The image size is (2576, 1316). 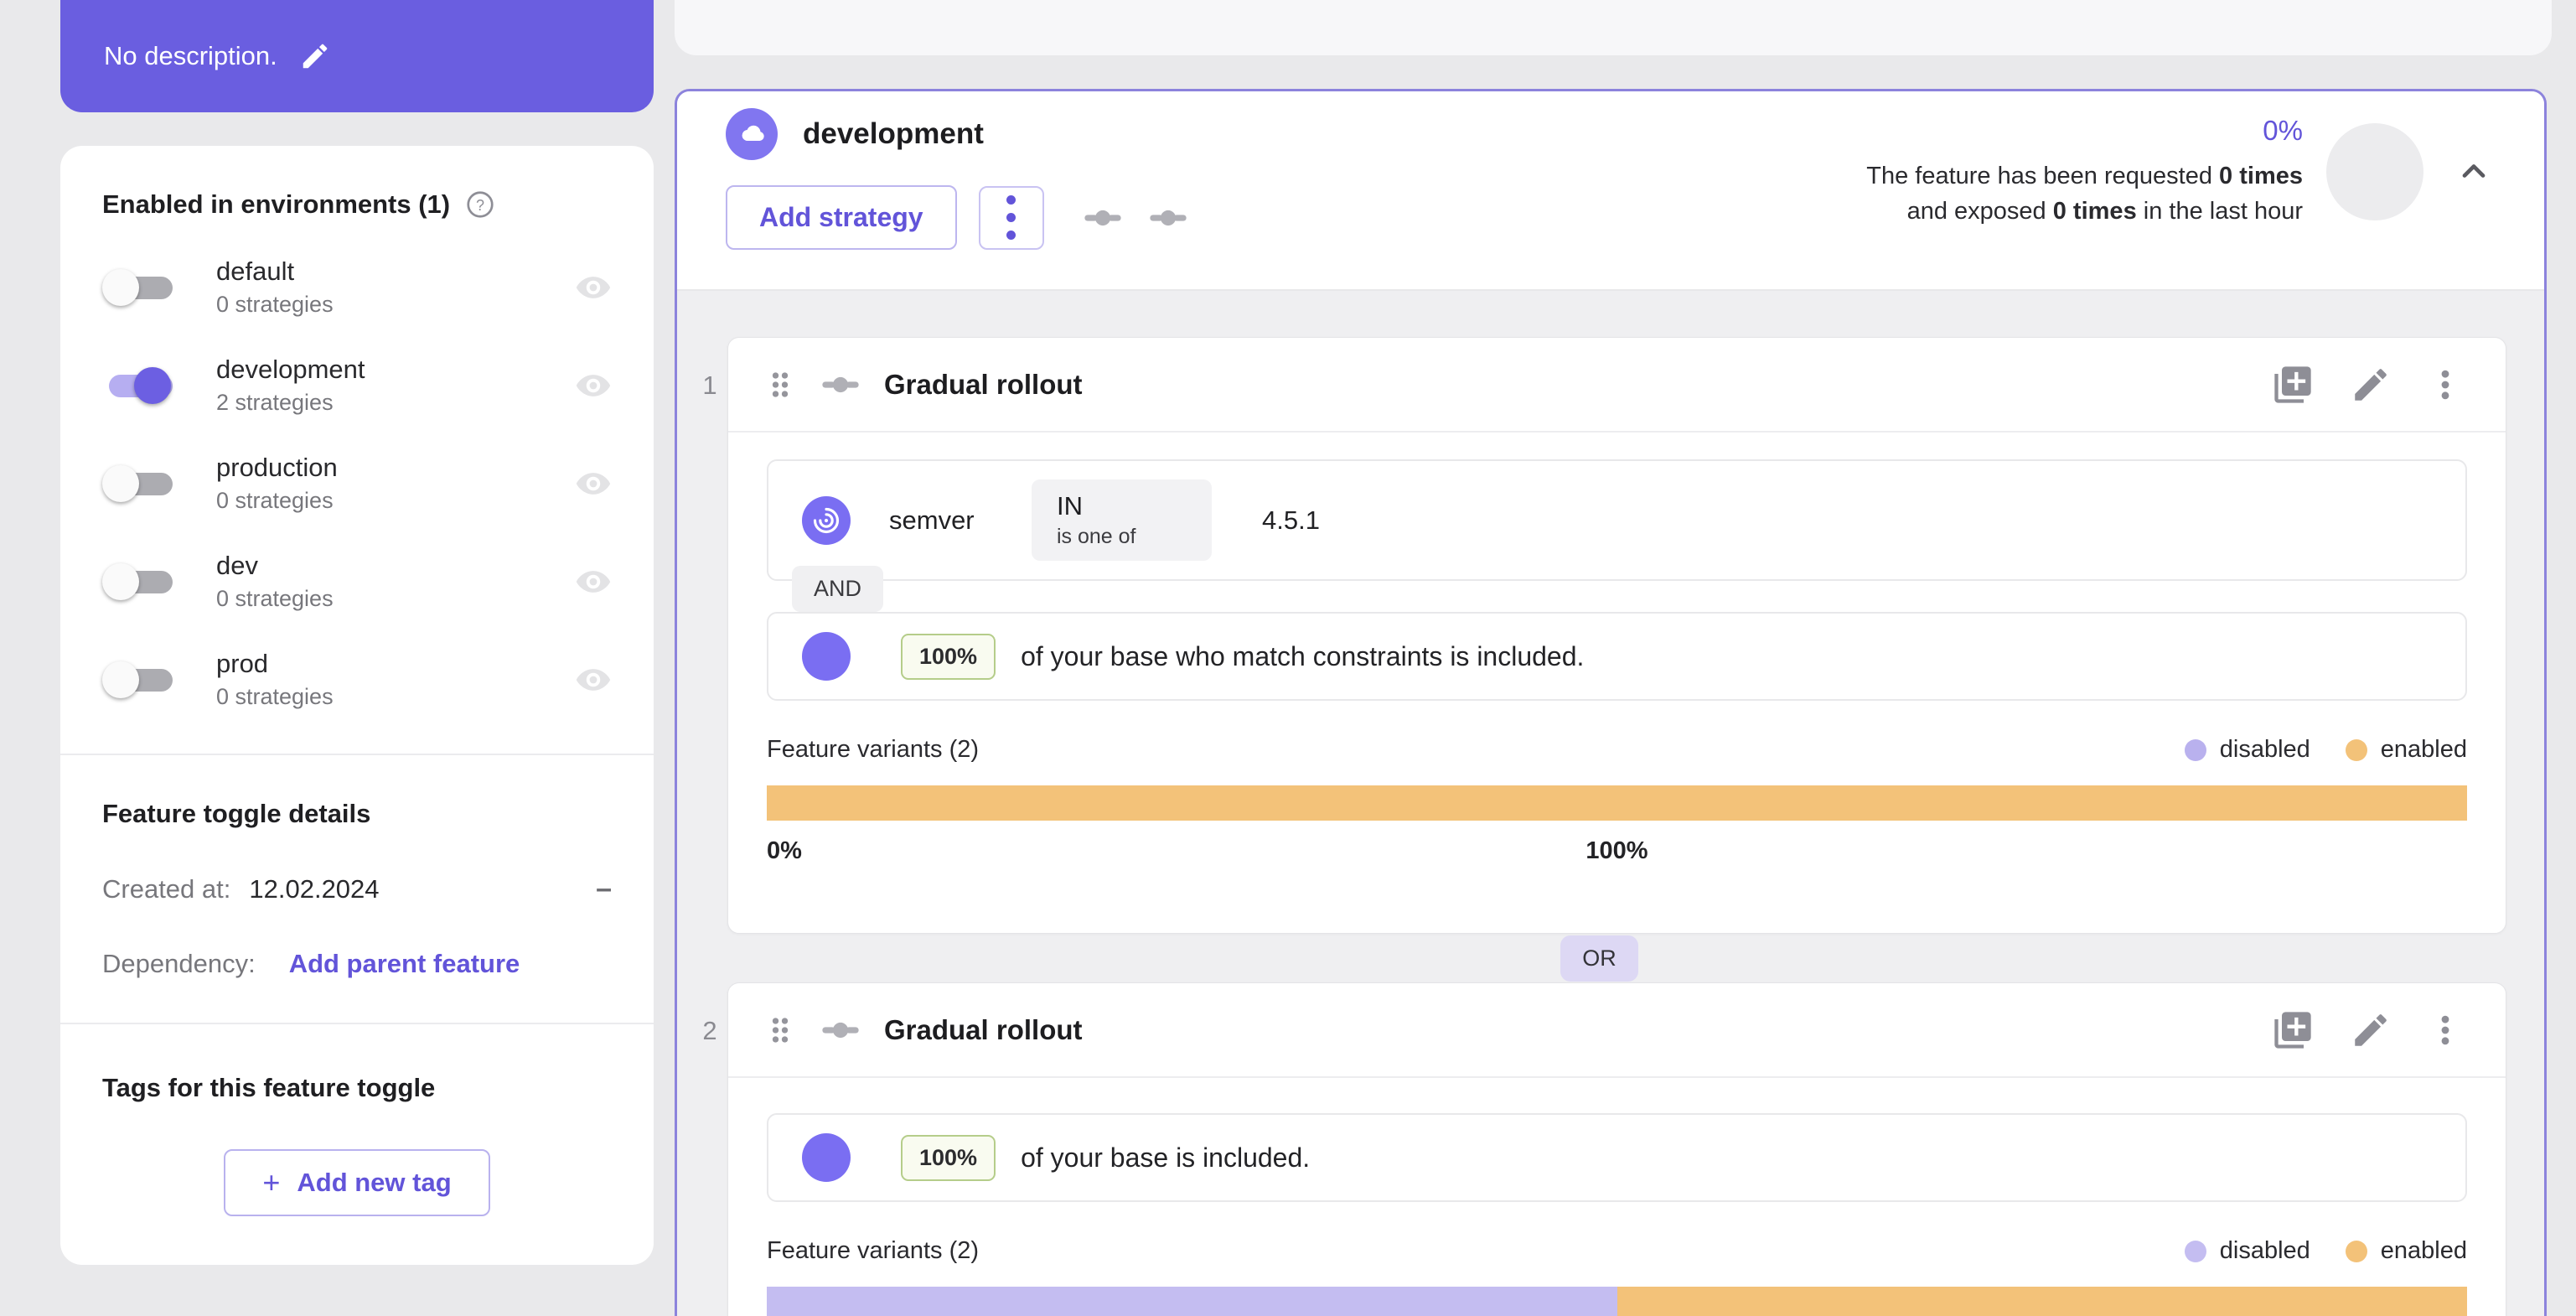 I want to click on copy-add-icon, so click(x=2292, y=1030).